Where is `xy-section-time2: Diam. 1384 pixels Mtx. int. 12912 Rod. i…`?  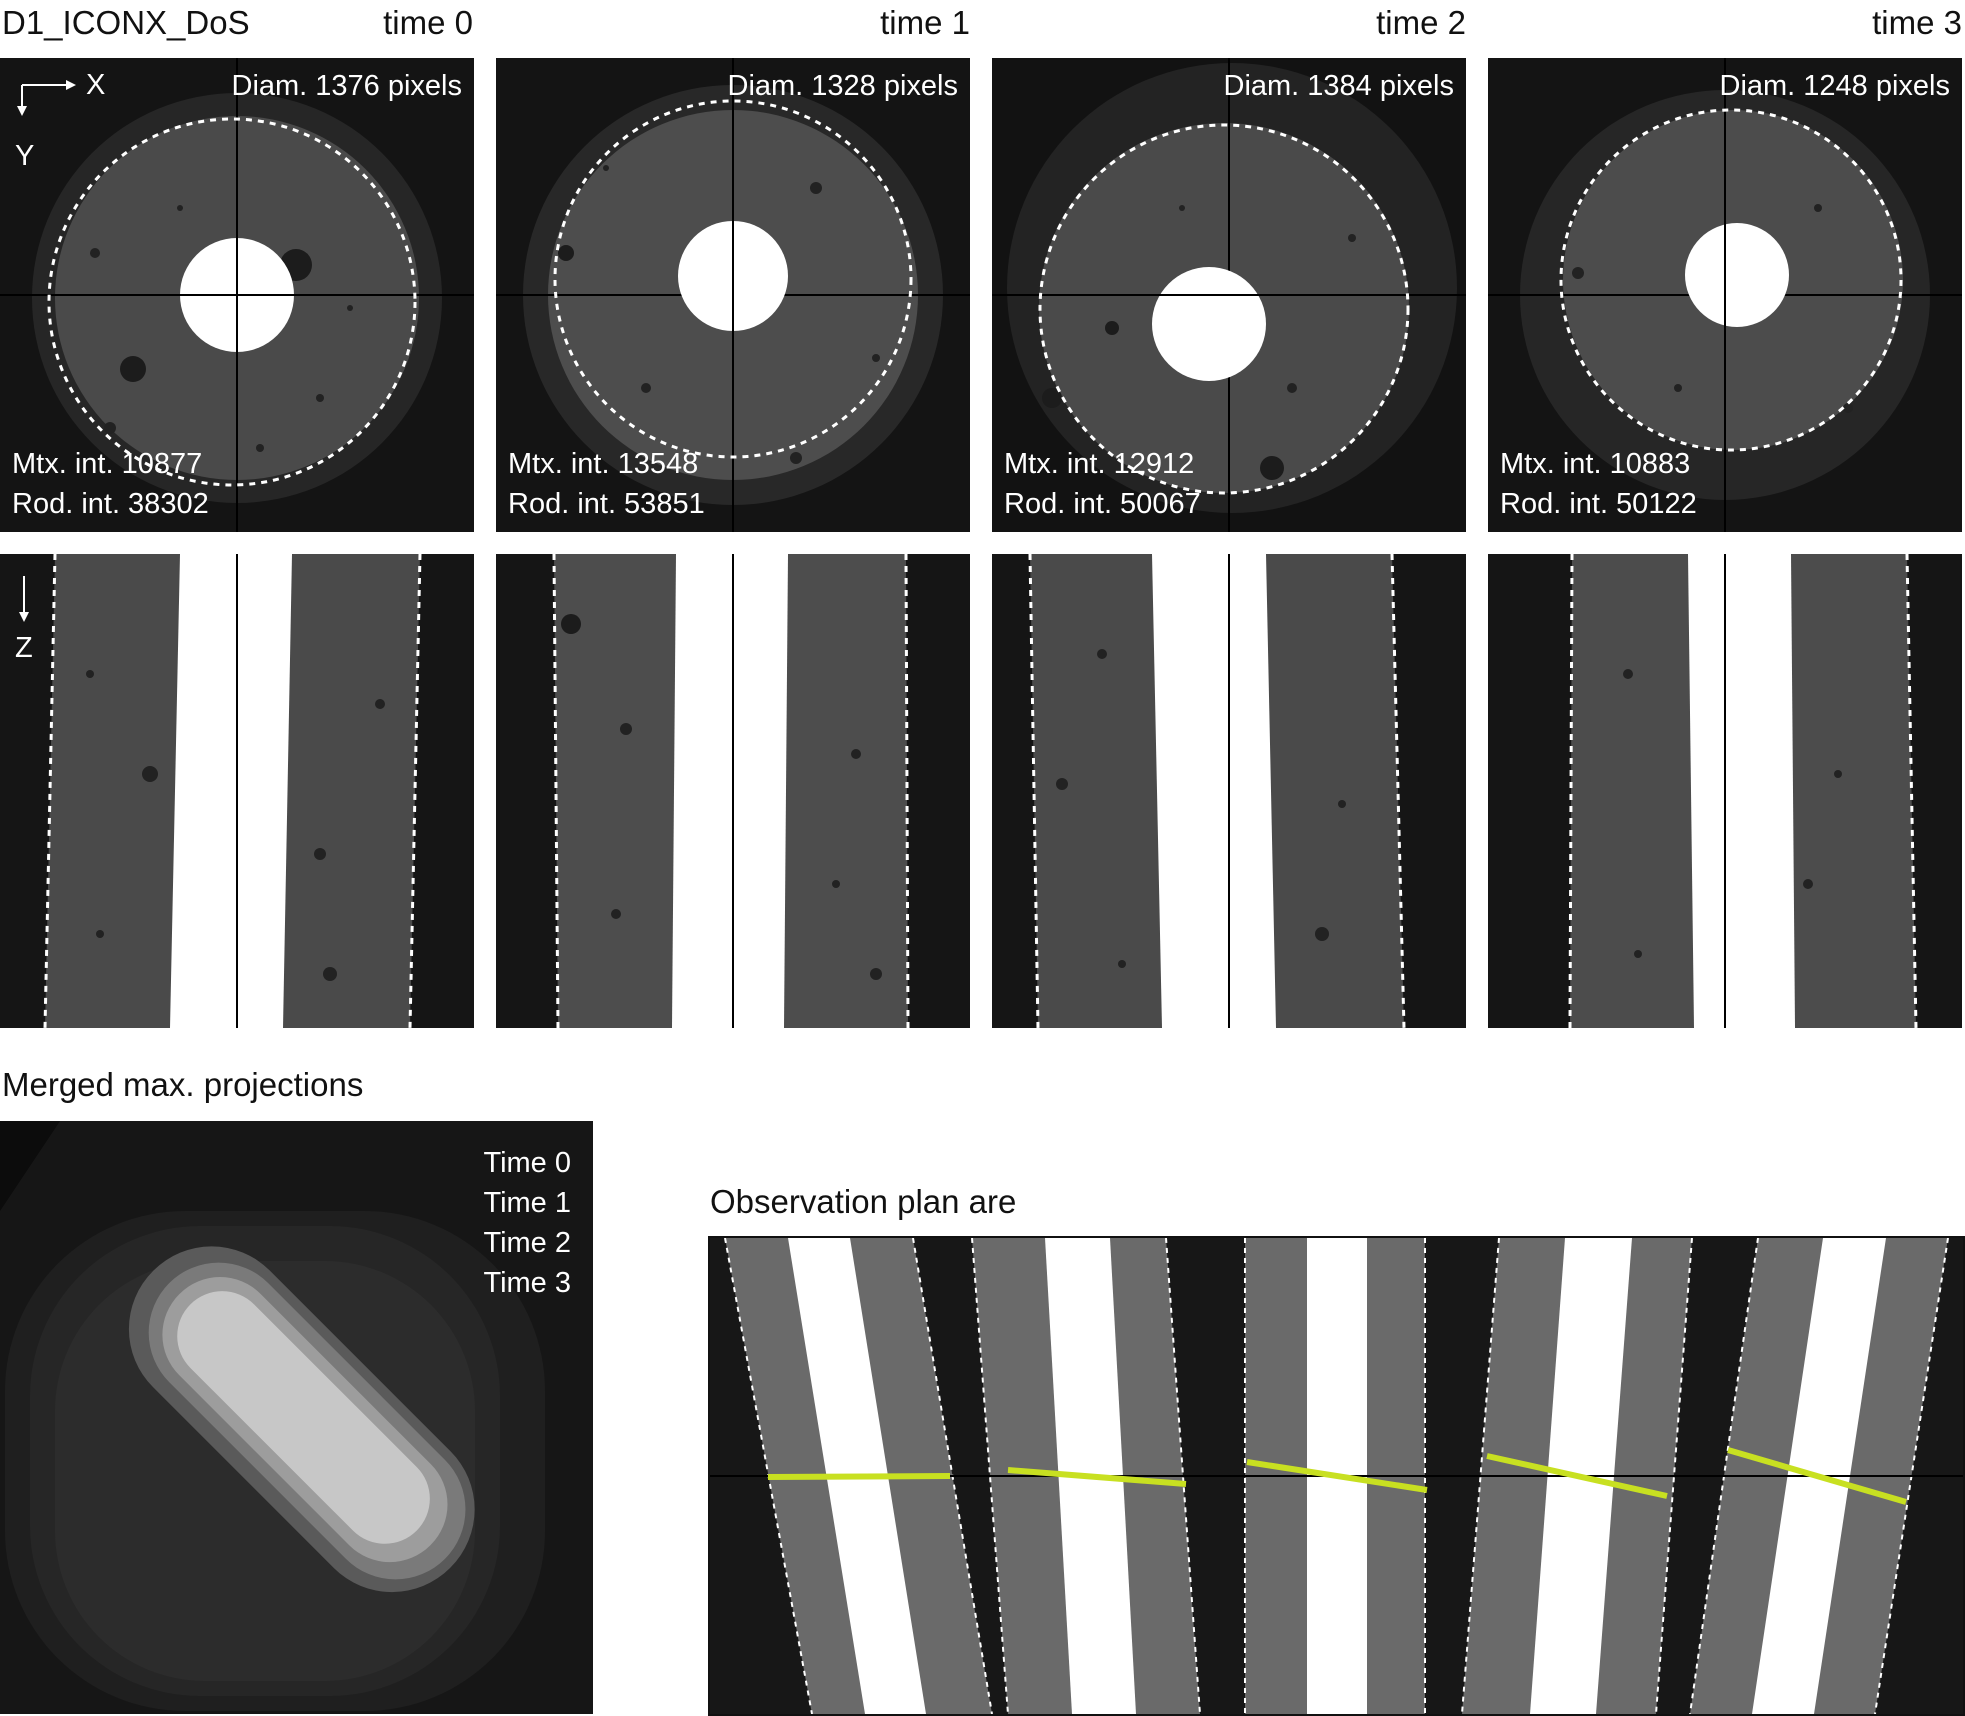
xy-section-time2: Diam. 1384 pixels Mtx. int. 12912 Rod. i… is located at coordinates (1229, 295).